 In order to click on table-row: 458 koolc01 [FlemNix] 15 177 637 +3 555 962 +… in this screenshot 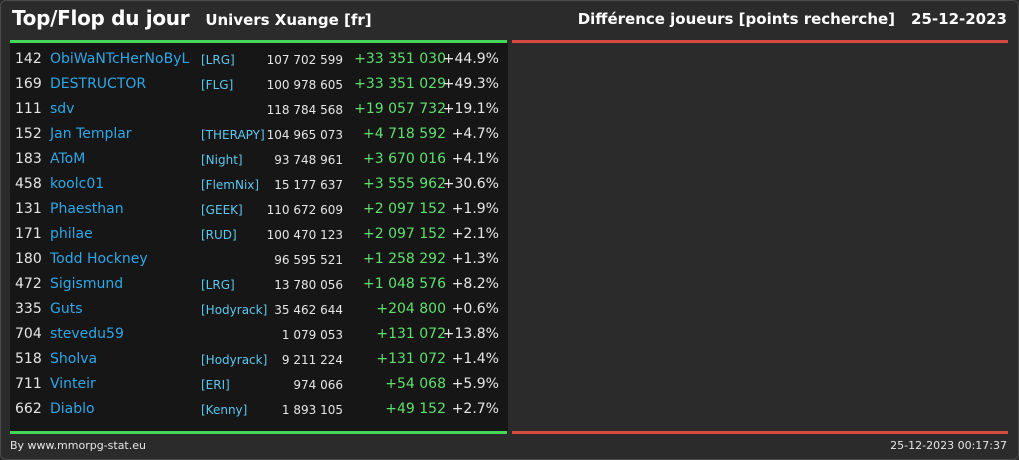, I will do `click(259, 184)`.